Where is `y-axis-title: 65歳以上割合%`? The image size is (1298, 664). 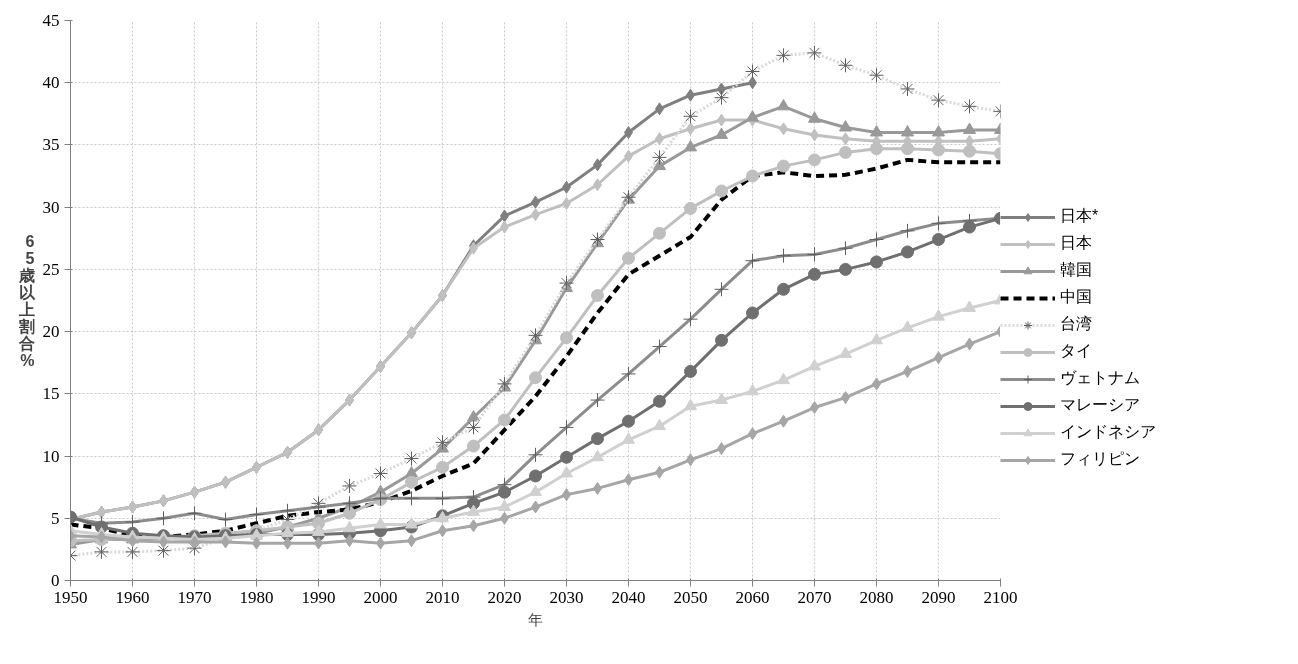
y-axis-title: 65歳以上割合% is located at coordinates (26, 300).